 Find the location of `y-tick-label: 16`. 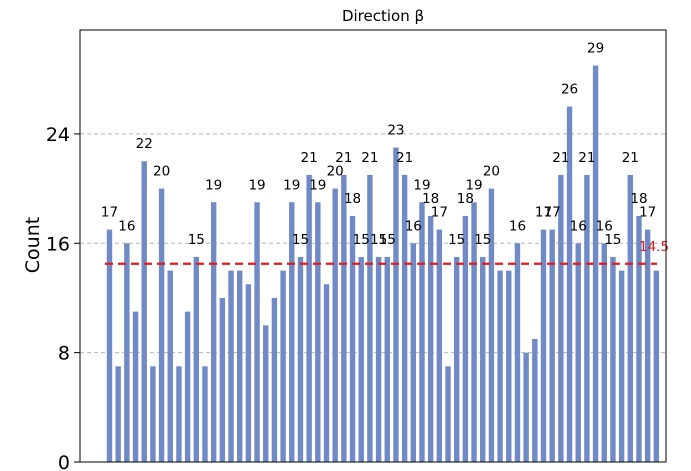

y-tick-label: 16 is located at coordinates (58, 244).